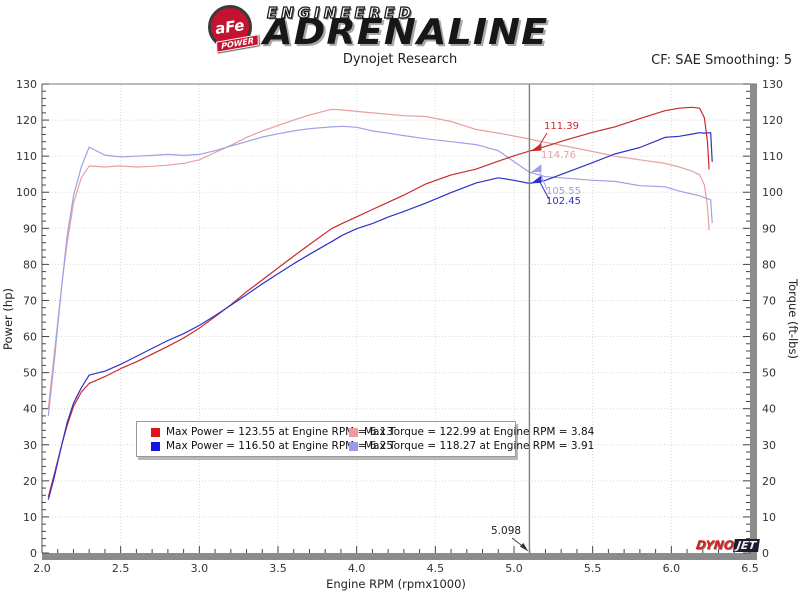  I want to click on logo-engineered-text: ENGINEERED, so click(340, 12).